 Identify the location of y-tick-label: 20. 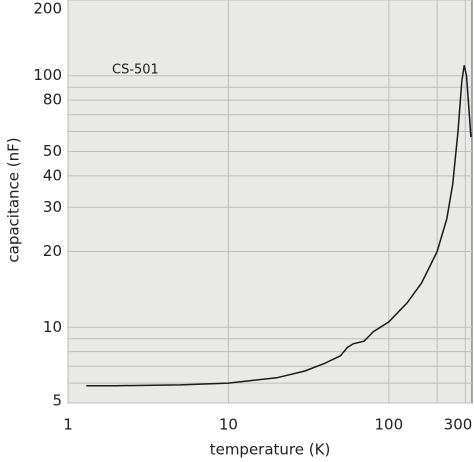
(52, 251).